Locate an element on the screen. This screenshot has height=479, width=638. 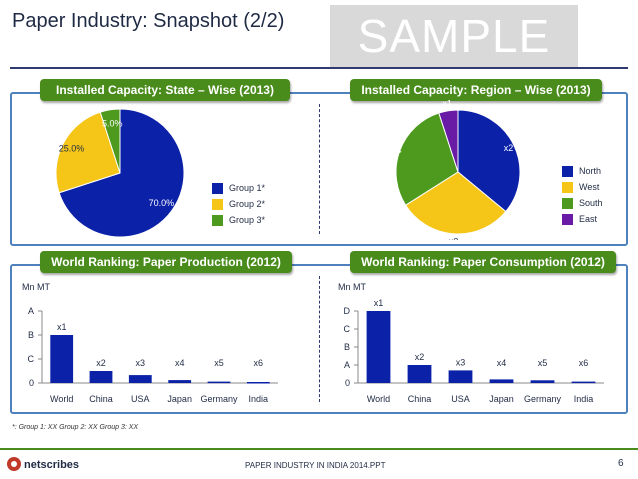
bar-consumption-header: World Ranking: Paper Consumption (2012) is located at coordinates (483, 262).